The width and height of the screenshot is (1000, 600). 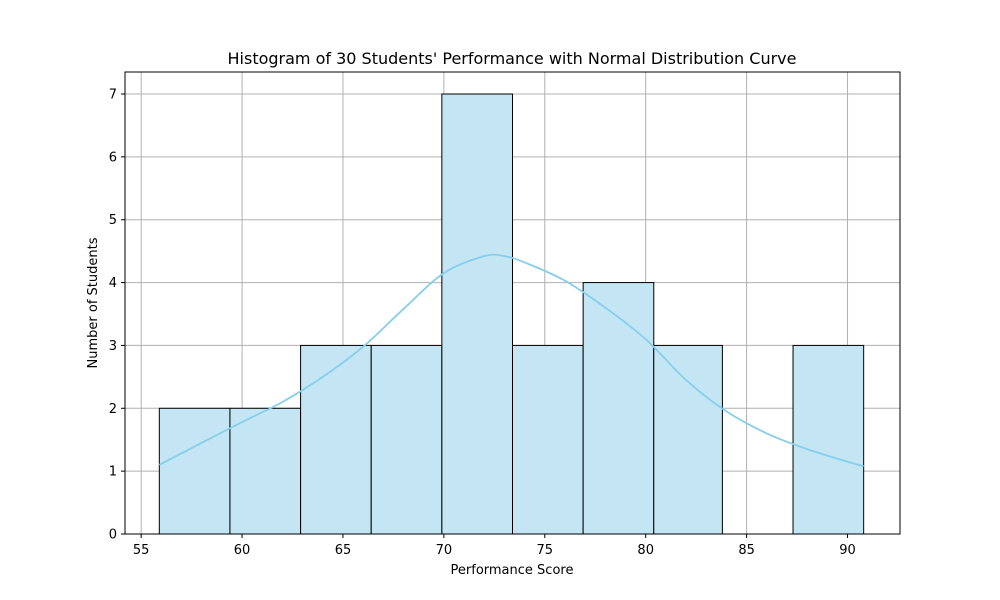 I want to click on y-tick-label: 6, so click(x=113, y=157).